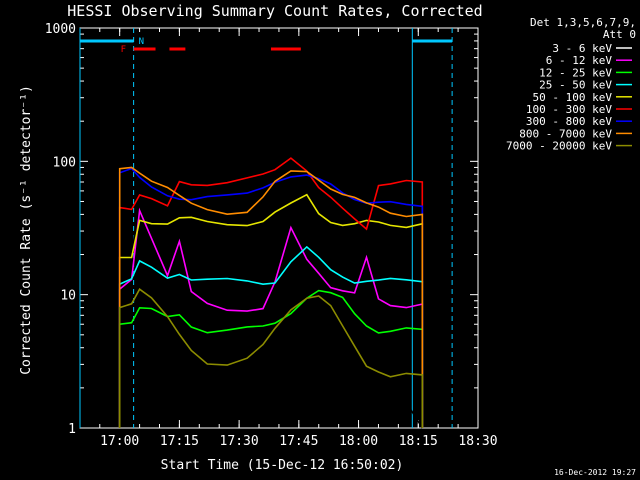 The image size is (640, 480). I want to click on y-tick-label: 100, so click(64, 162).